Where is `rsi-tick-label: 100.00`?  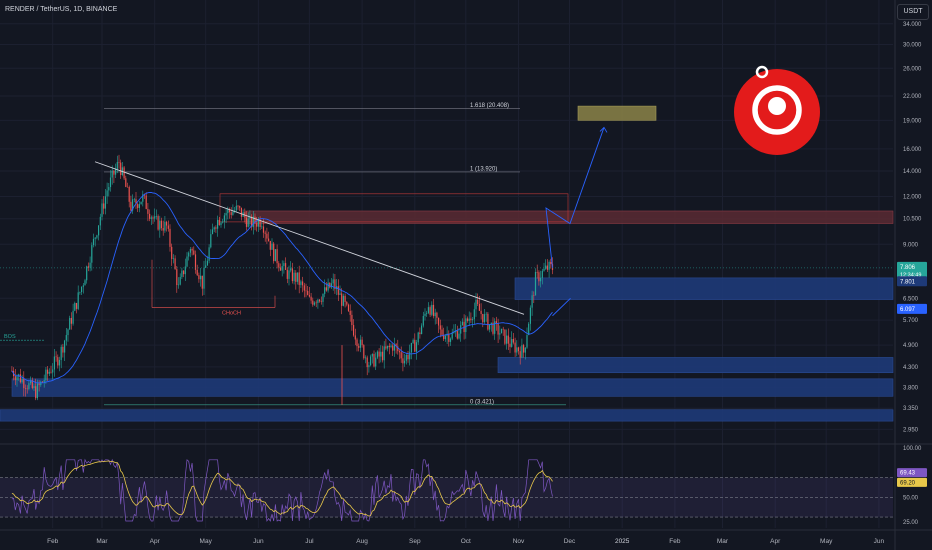
rsi-tick-label: 100.00 is located at coordinates (912, 449).